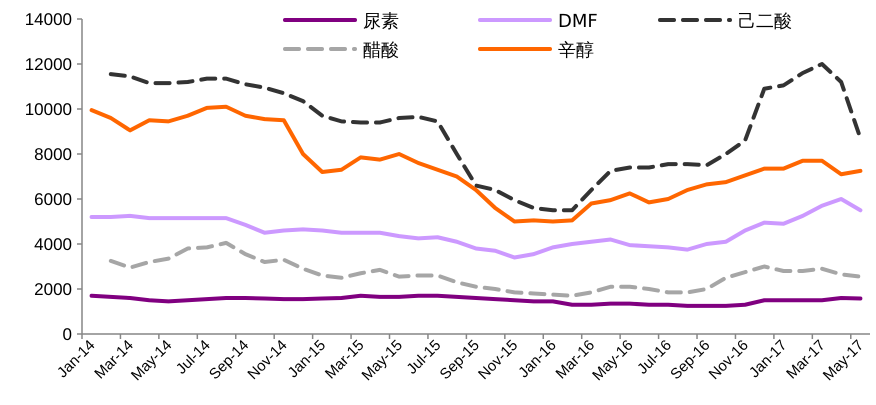 The width and height of the screenshot is (876, 405). Describe the element at coordinates (765, 21) in the screenshot. I see `legend-label: 己二酸` at that location.